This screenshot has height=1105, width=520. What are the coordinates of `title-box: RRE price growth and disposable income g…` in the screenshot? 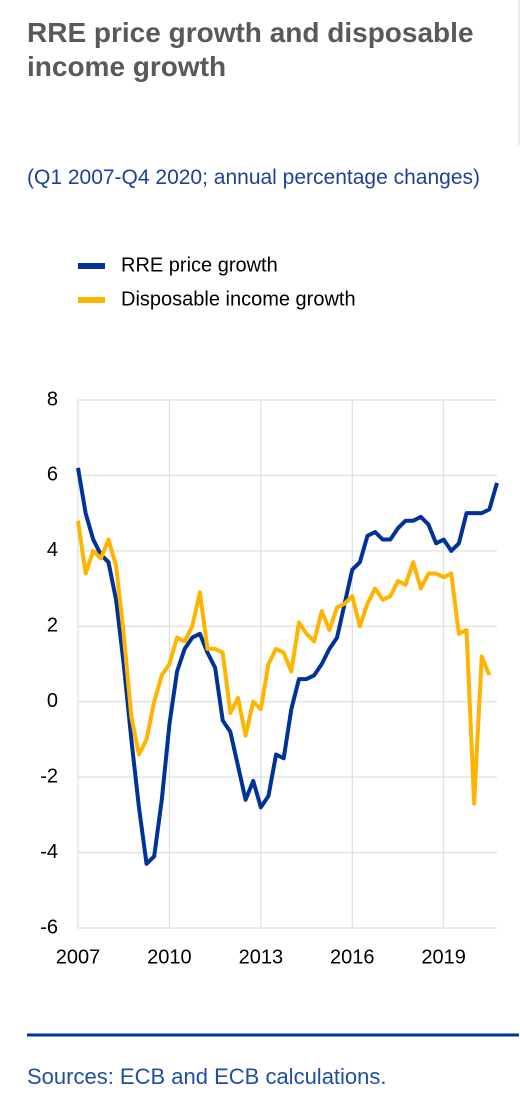 It's located at (250, 49).